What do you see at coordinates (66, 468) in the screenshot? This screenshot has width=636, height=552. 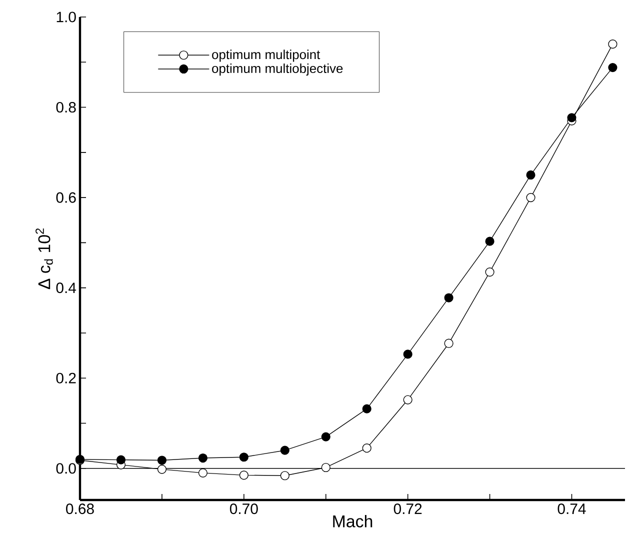 I see `y-tick-label: 0.0` at bounding box center [66, 468].